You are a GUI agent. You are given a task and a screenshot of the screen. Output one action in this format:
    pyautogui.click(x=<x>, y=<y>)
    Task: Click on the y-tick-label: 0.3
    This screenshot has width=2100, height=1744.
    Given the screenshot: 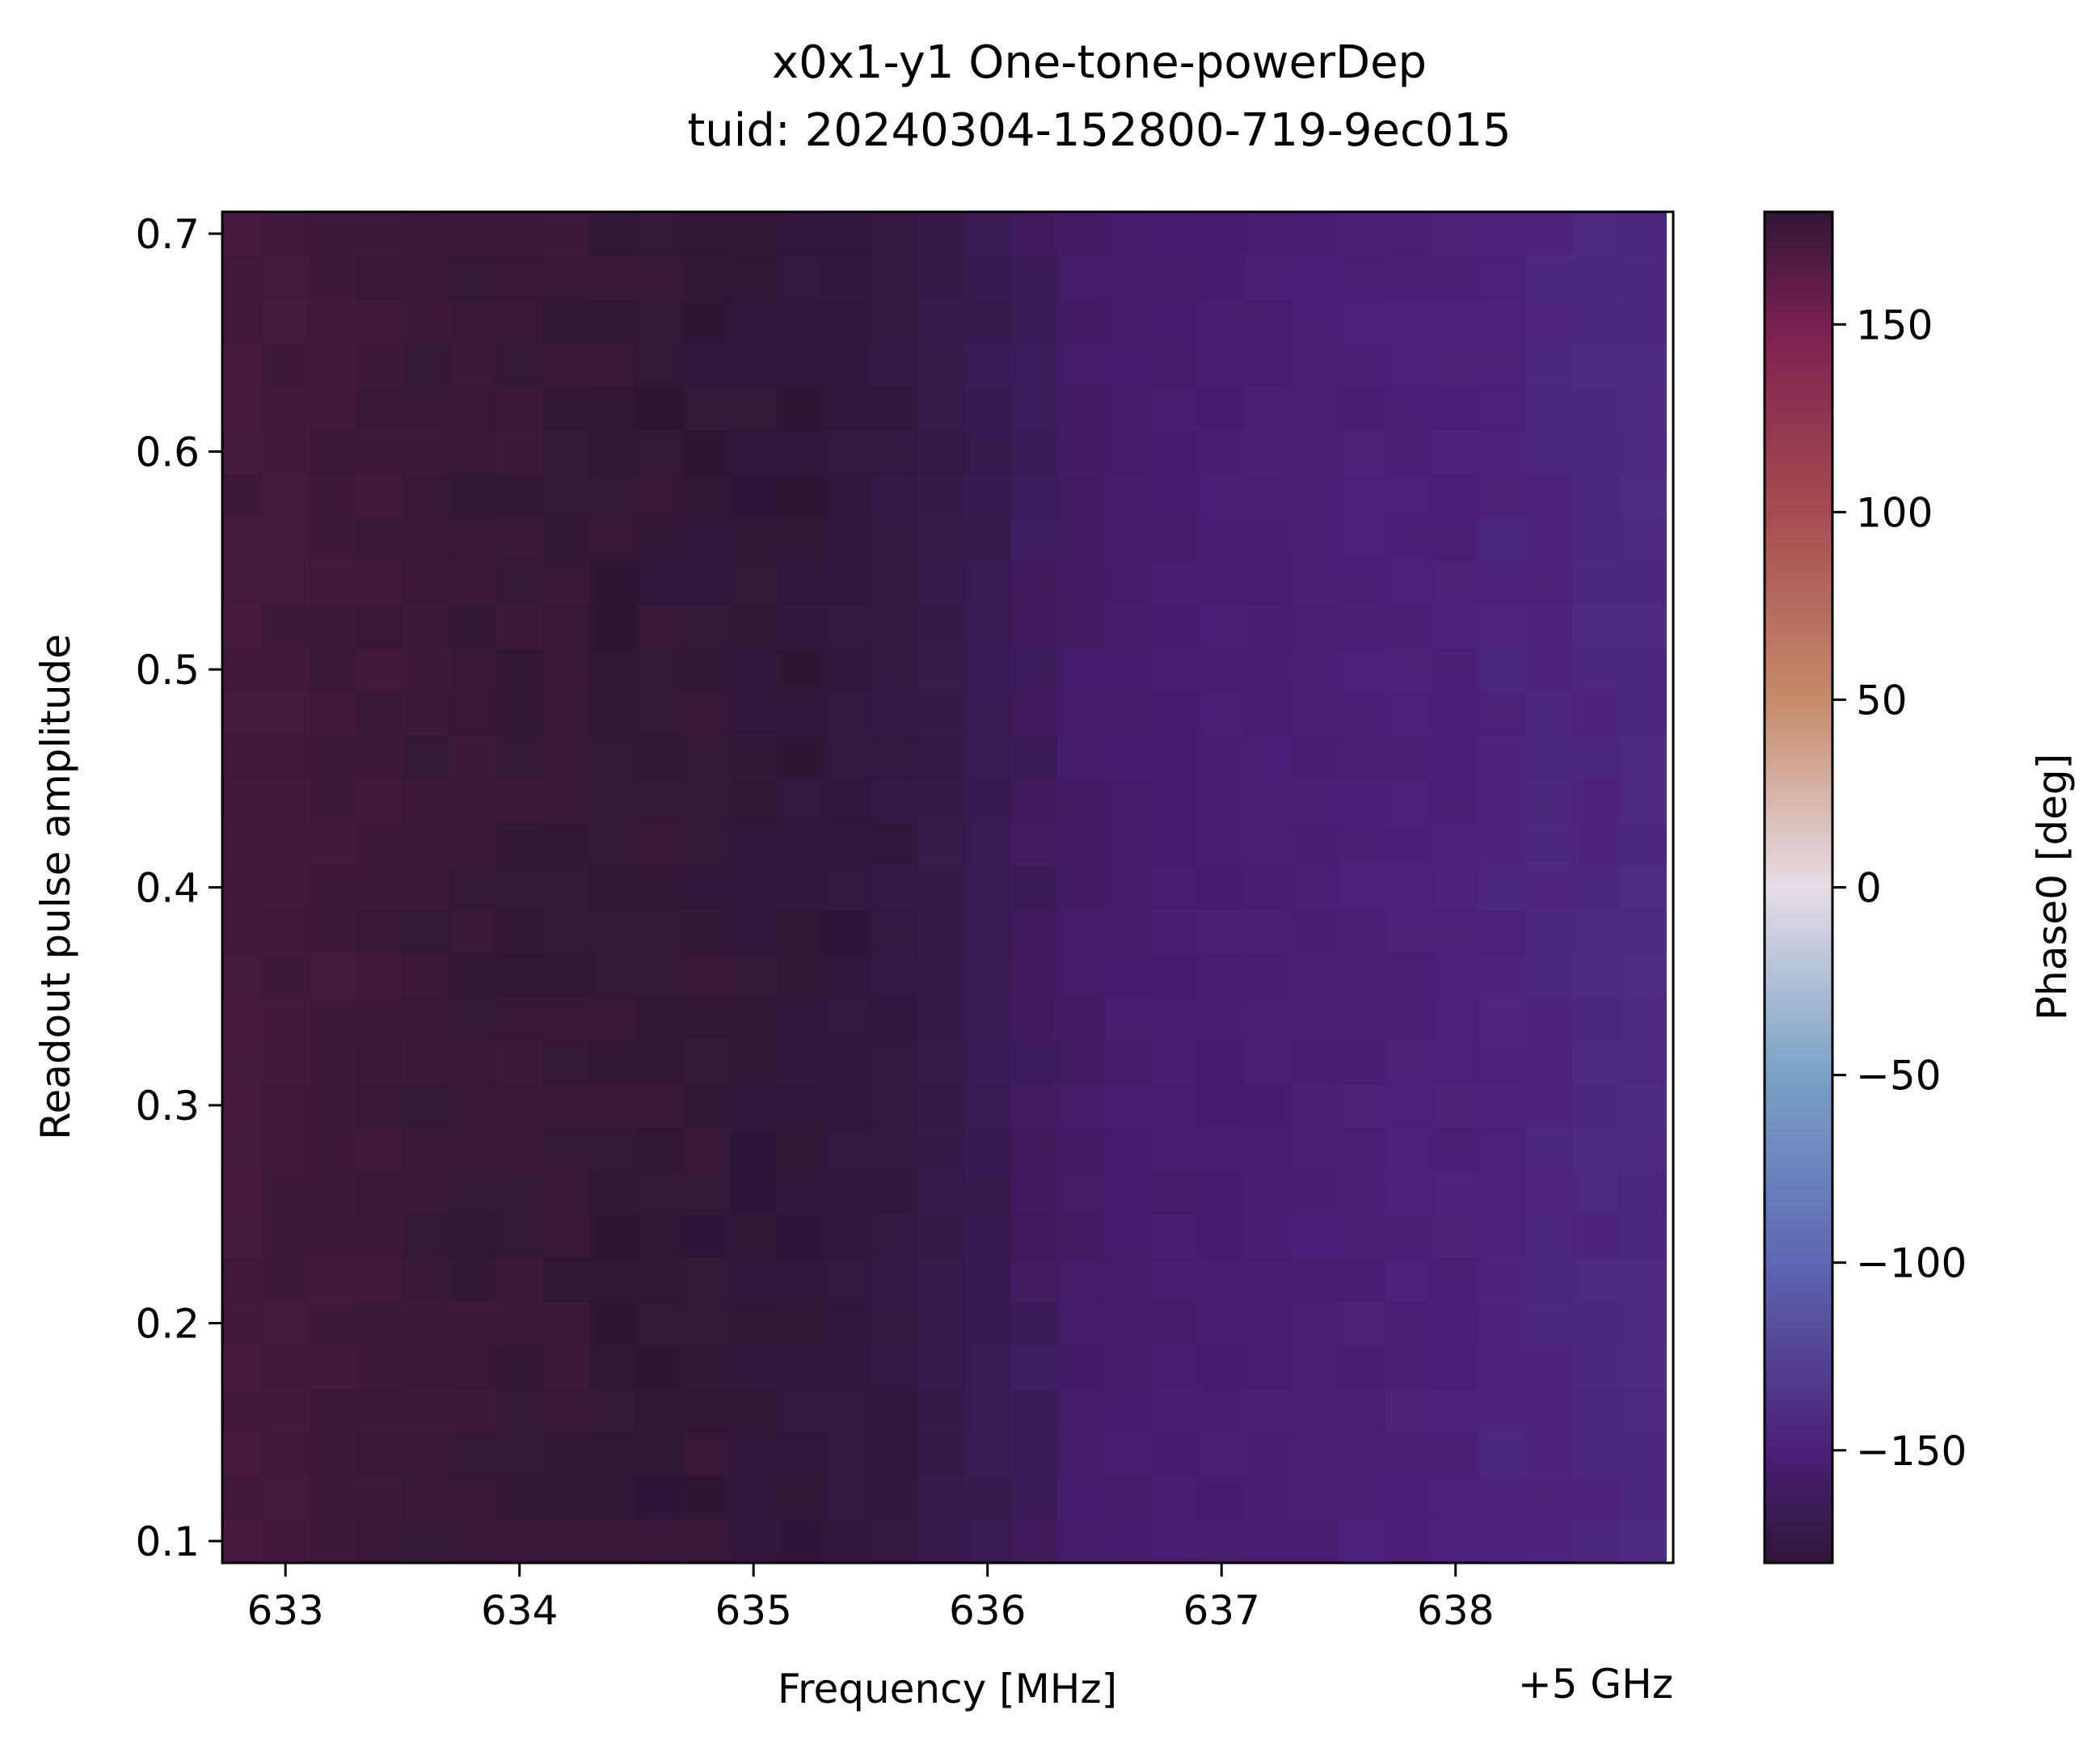 What is the action you would take?
    pyautogui.click(x=167, y=1106)
    